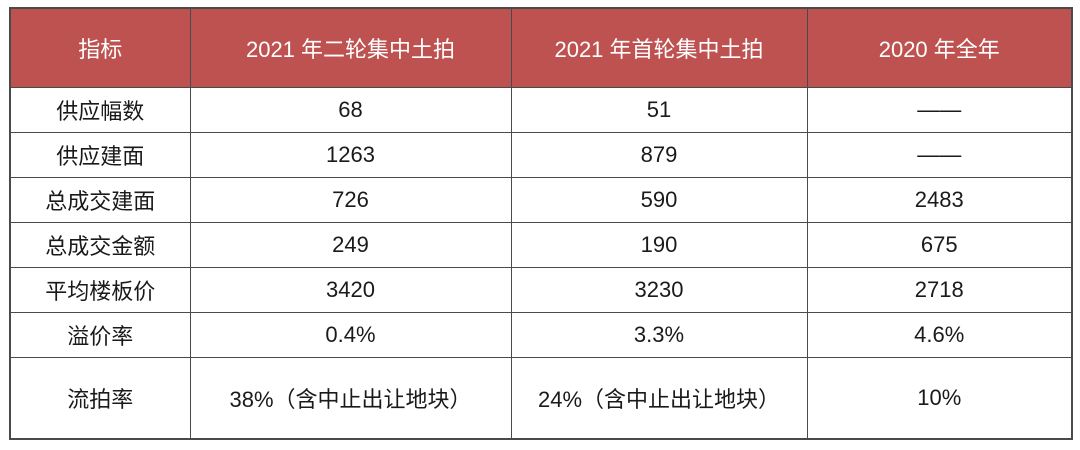  What do you see at coordinates (350, 154) in the screenshot?
I see `cell-value: 1263` at bounding box center [350, 154].